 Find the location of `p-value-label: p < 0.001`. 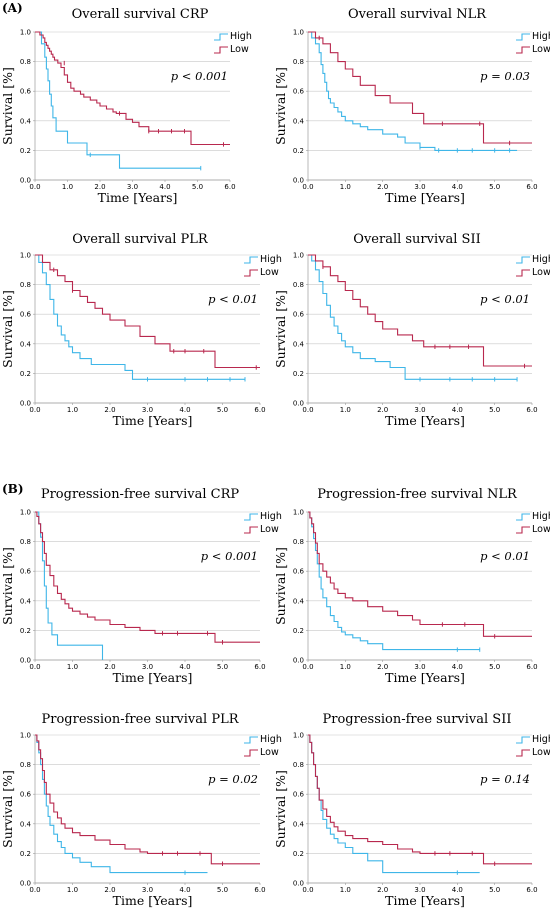

p-value-label: p < 0.001 is located at coordinates (199, 76).